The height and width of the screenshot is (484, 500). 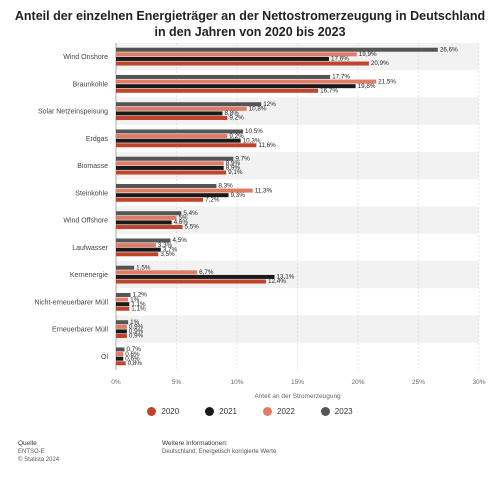 I want to click on info-label: Weitere Informationen:, so click(x=195, y=443).